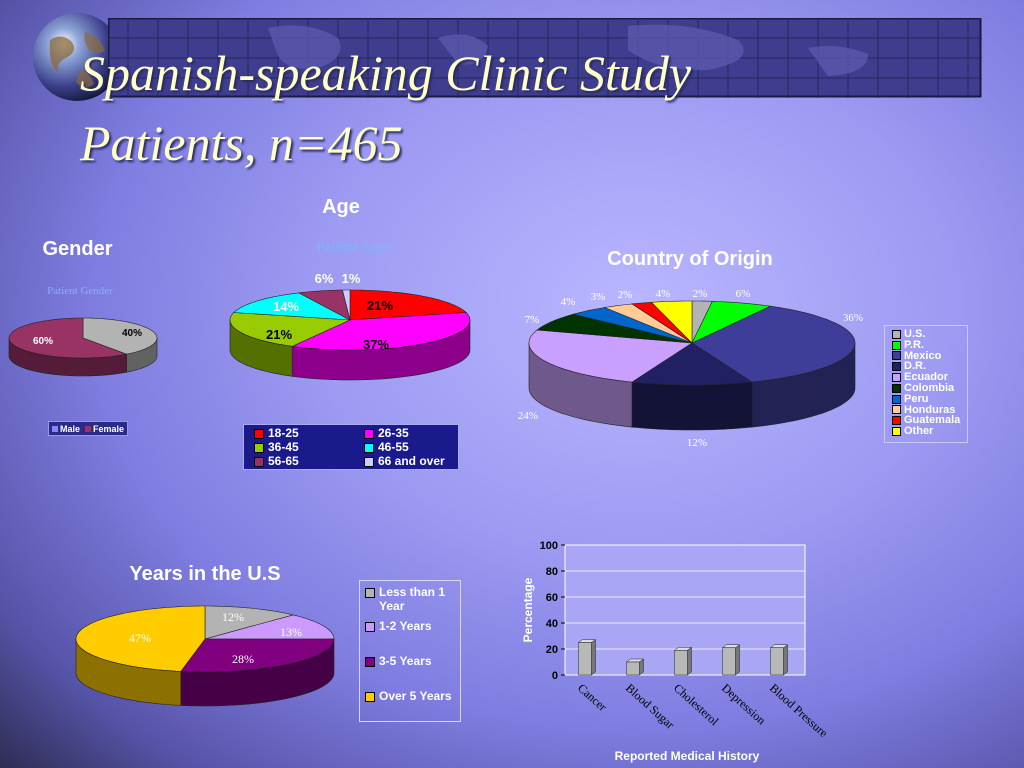 Image resolution: width=1024 pixels, height=768 pixels. What do you see at coordinates (257, 655) in the screenshot?
I see `pie-slice-3-5-years` at bounding box center [257, 655].